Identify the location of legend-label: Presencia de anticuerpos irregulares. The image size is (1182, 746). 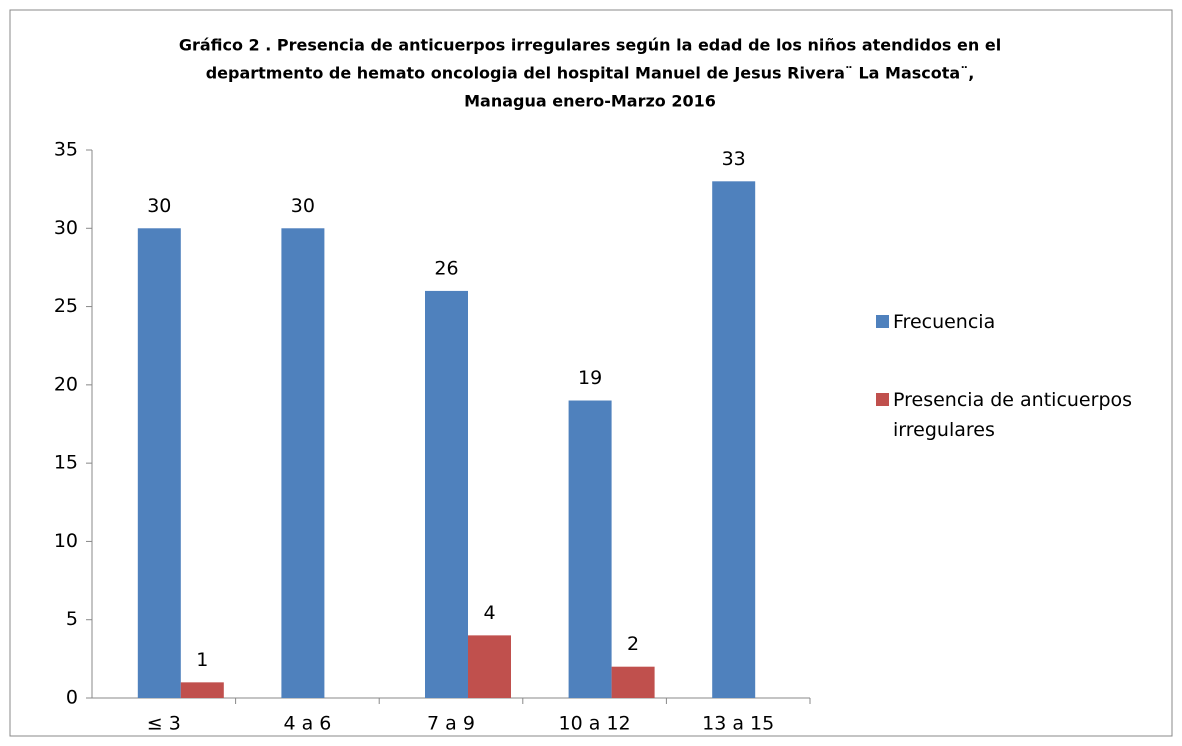
(1013, 415).